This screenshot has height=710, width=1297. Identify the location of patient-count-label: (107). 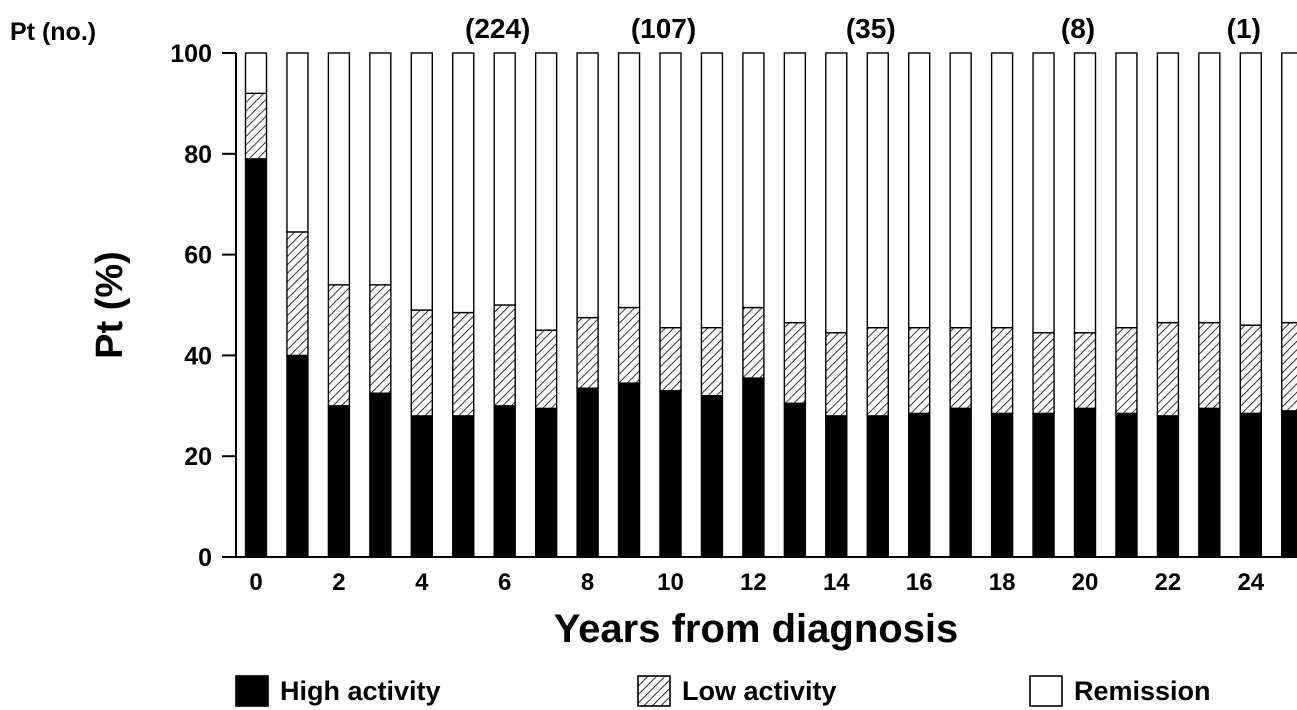
(663, 28).